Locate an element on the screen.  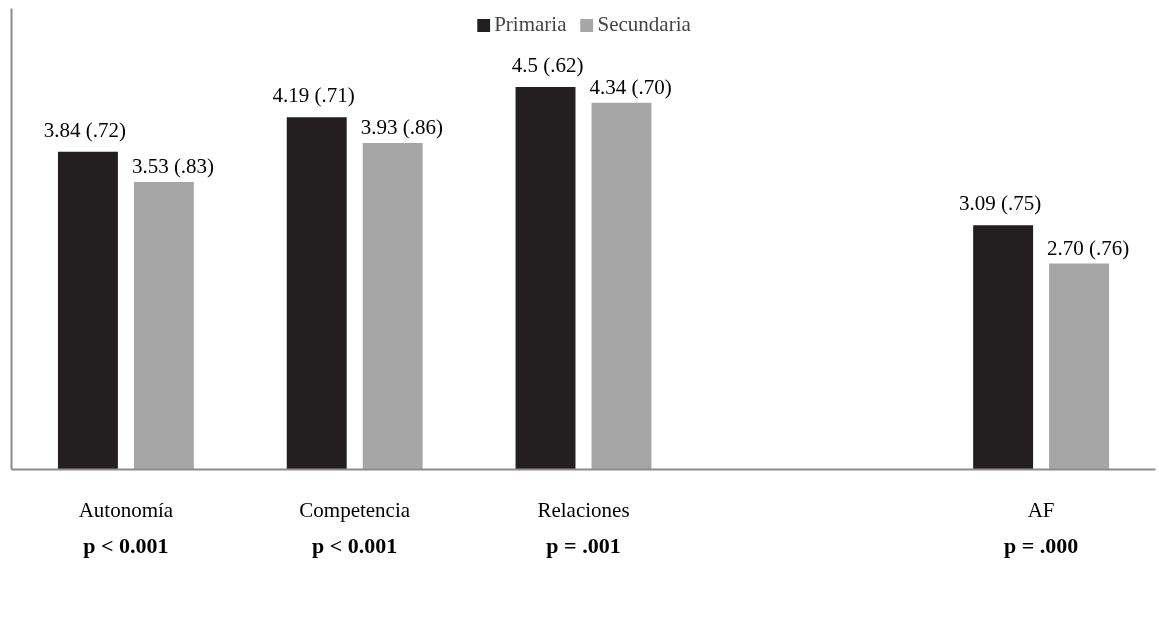
data-label: 2.70 (.76) is located at coordinates (1088, 247).